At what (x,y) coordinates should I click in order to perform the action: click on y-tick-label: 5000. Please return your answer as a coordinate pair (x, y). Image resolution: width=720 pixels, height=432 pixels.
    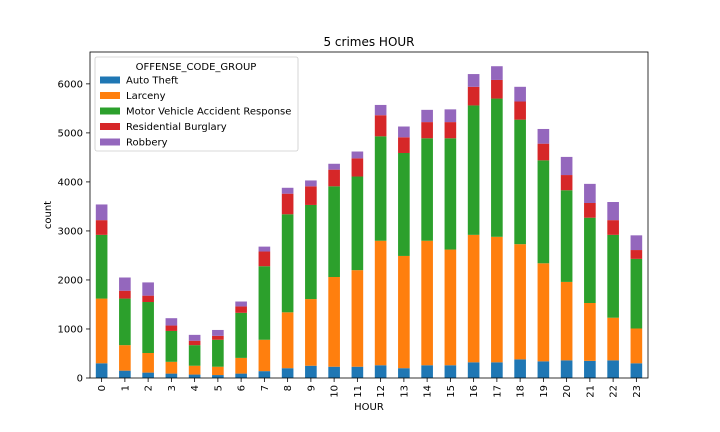
    Looking at the image, I should click on (70, 133).